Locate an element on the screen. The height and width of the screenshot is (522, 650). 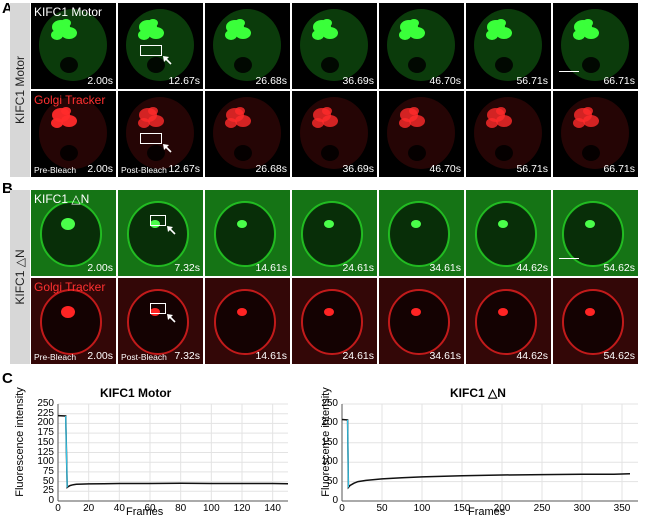
microscopy-panel: 54.62s is located at coordinates (595, 321).